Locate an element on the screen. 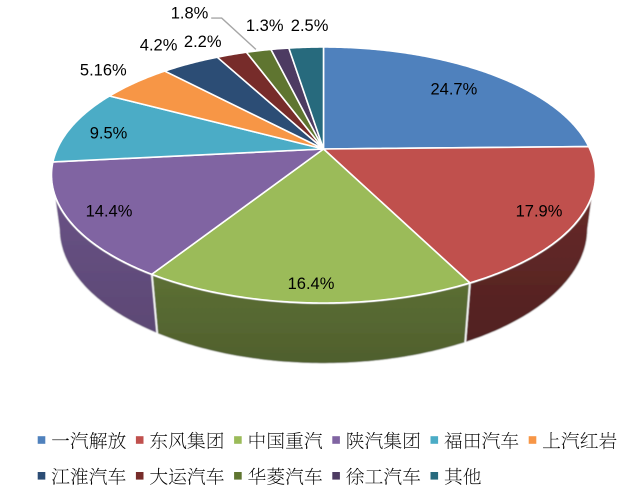 The image size is (643, 502). svg-text: 2.2% is located at coordinates (203, 42).